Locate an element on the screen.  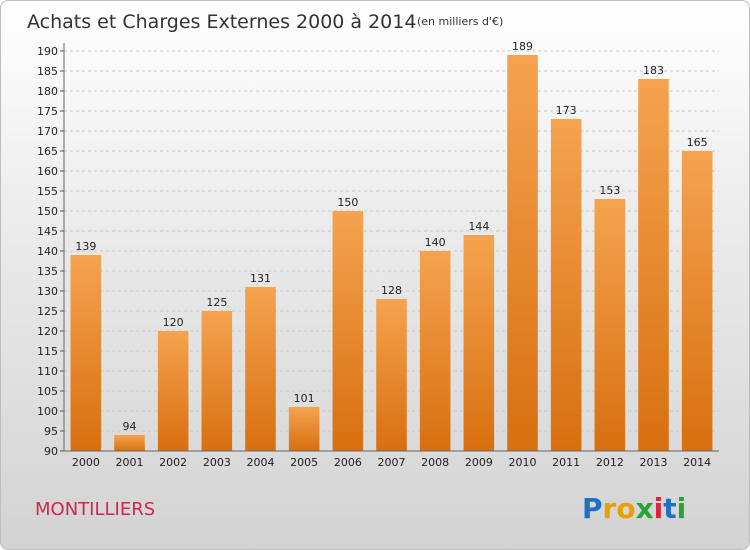
bar-2011 is located at coordinates (566, 285).